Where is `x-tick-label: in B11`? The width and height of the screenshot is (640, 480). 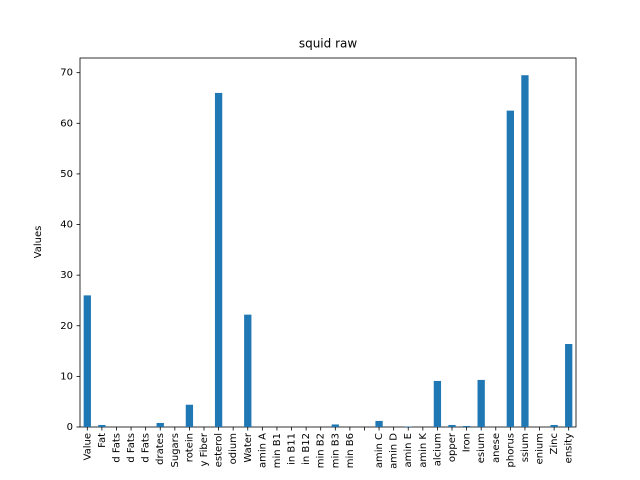
x-tick-label: in B11 is located at coordinates (292, 449).